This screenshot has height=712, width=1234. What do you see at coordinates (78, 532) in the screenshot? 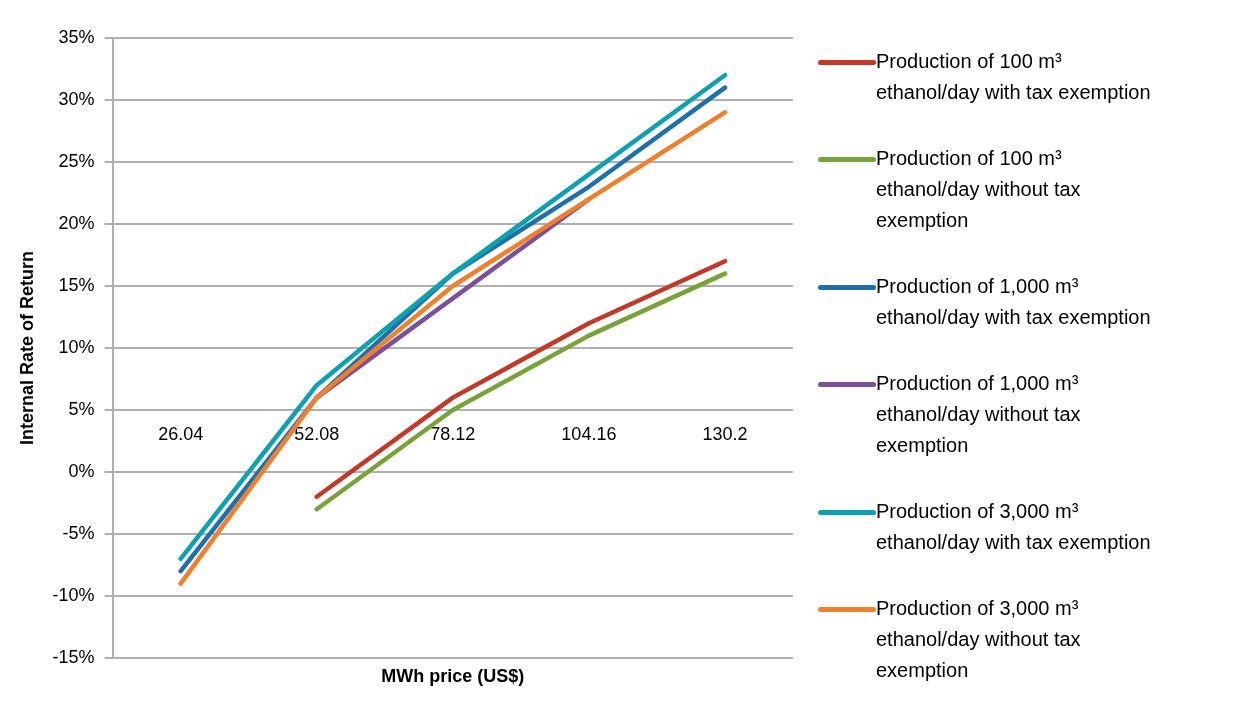
I see `y-tick-label: -5%` at bounding box center [78, 532].